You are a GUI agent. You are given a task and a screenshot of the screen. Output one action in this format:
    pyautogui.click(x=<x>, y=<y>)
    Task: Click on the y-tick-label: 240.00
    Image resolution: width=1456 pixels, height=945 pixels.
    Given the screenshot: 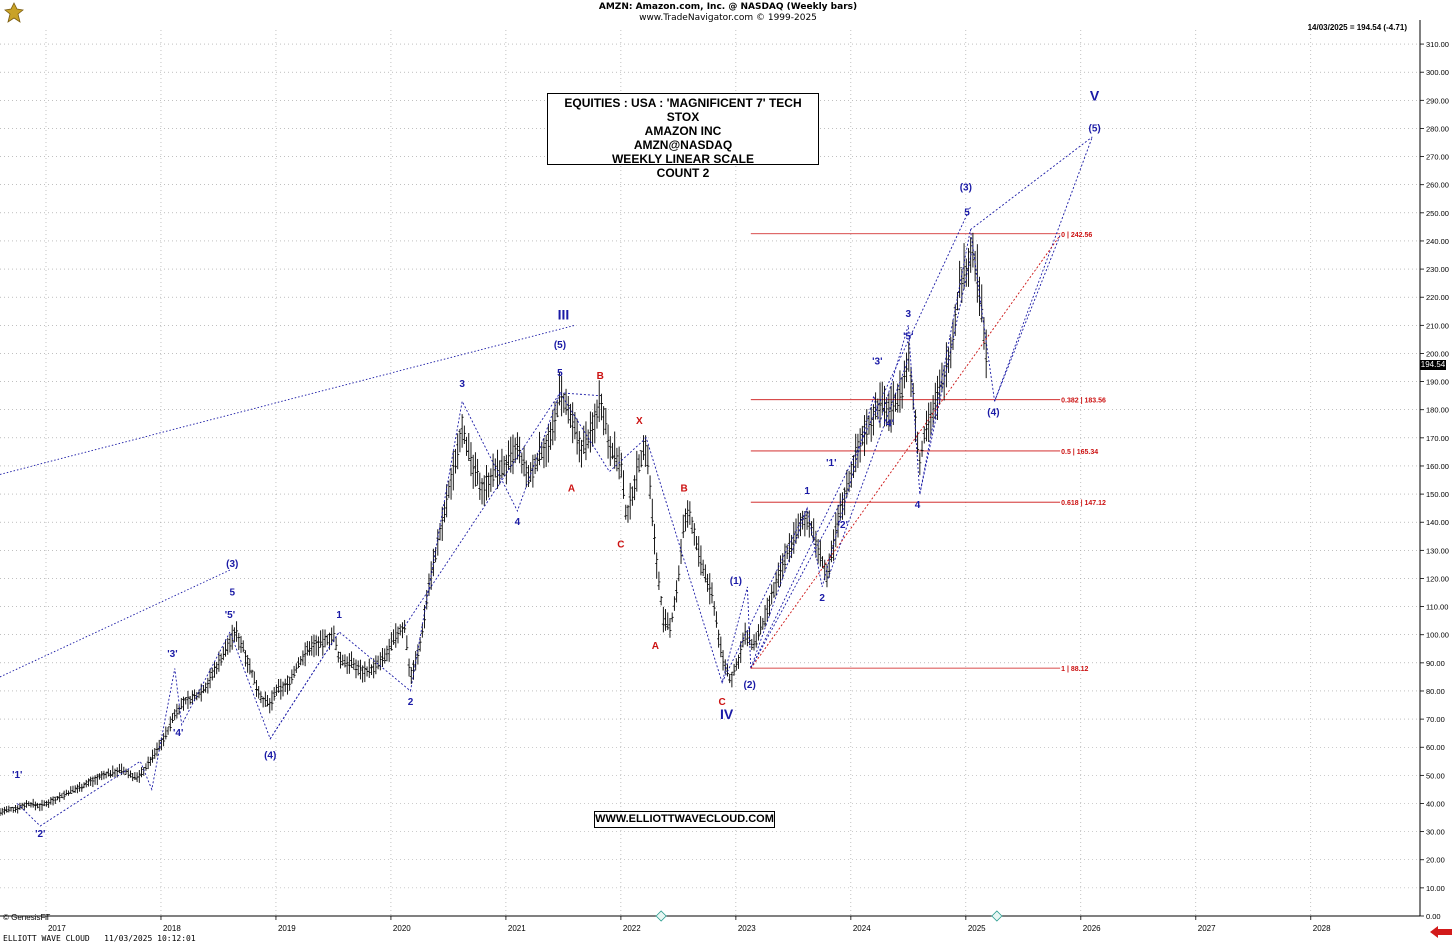 What is the action you would take?
    pyautogui.click(x=1437, y=241)
    